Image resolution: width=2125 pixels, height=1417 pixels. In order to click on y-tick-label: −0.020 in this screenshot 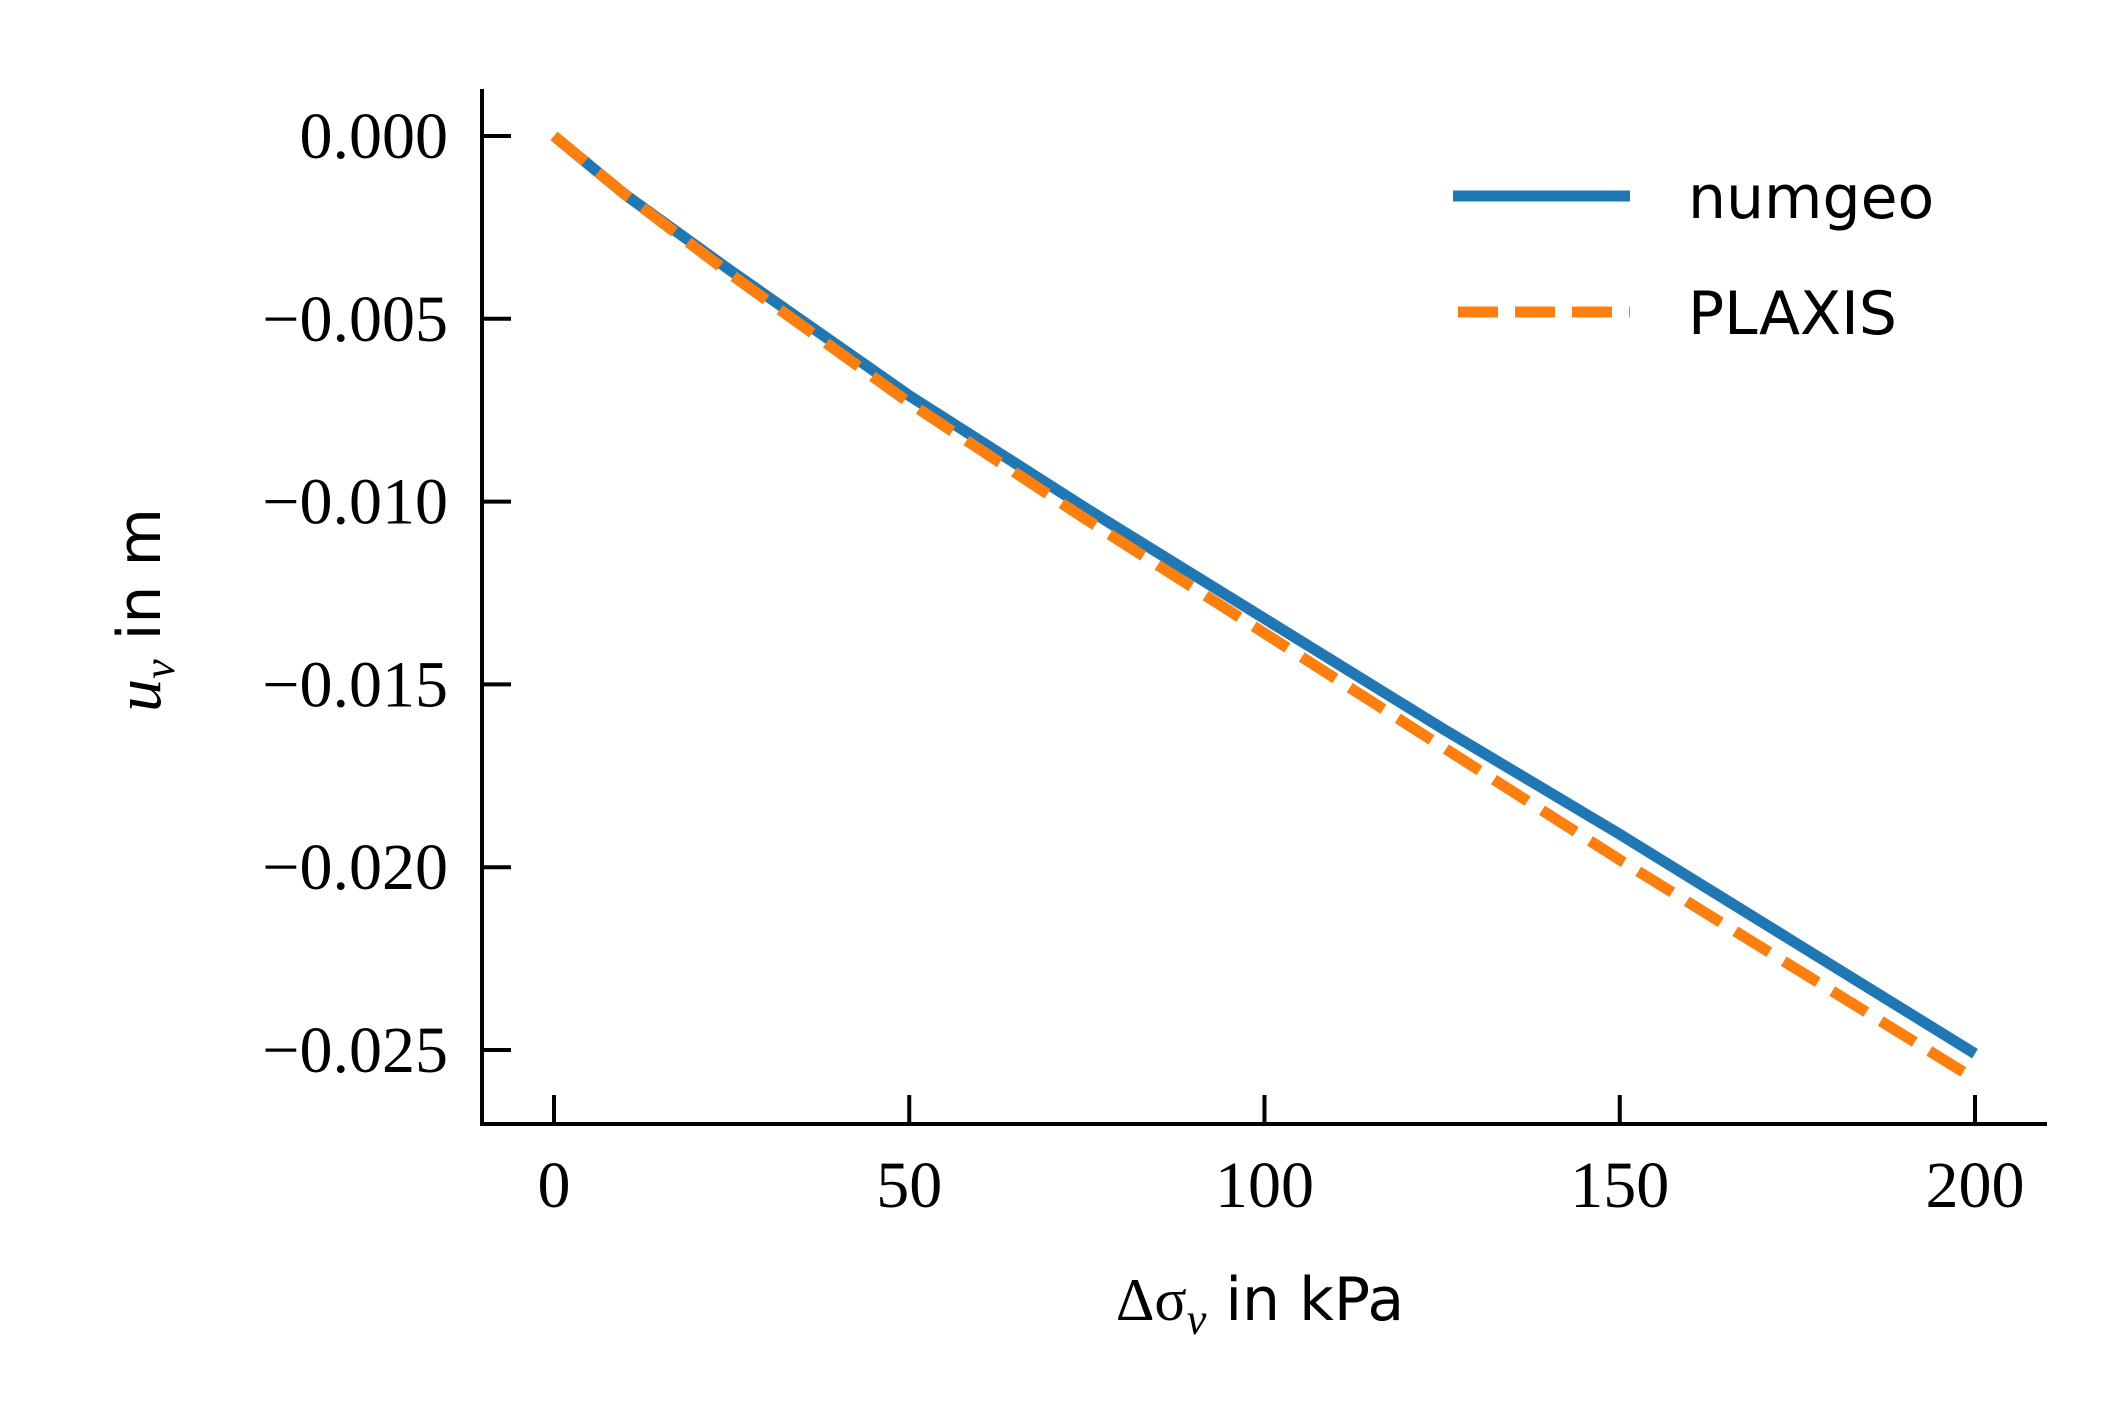, I will do `click(355, 867)`.